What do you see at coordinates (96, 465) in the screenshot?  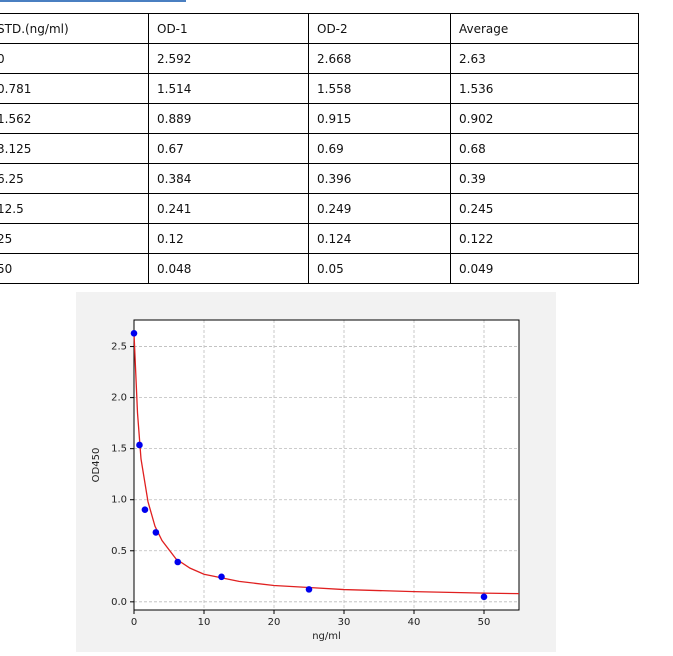 I see `y-axis-label: OD450` at bounding box center [96, 465].